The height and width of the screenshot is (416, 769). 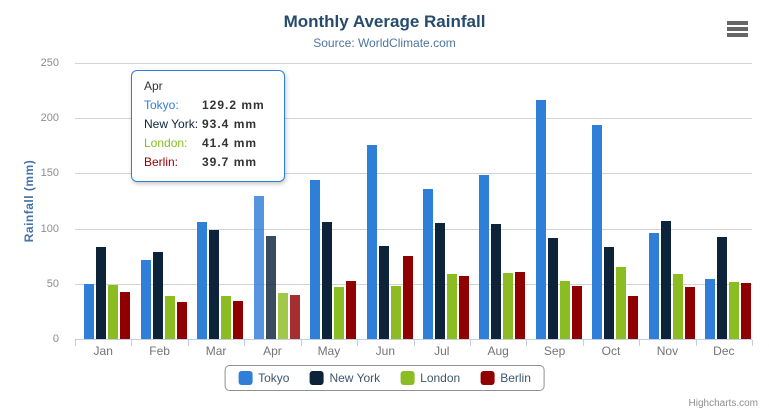 I want to click on bar-london-oct, so click(x=621, y=303).